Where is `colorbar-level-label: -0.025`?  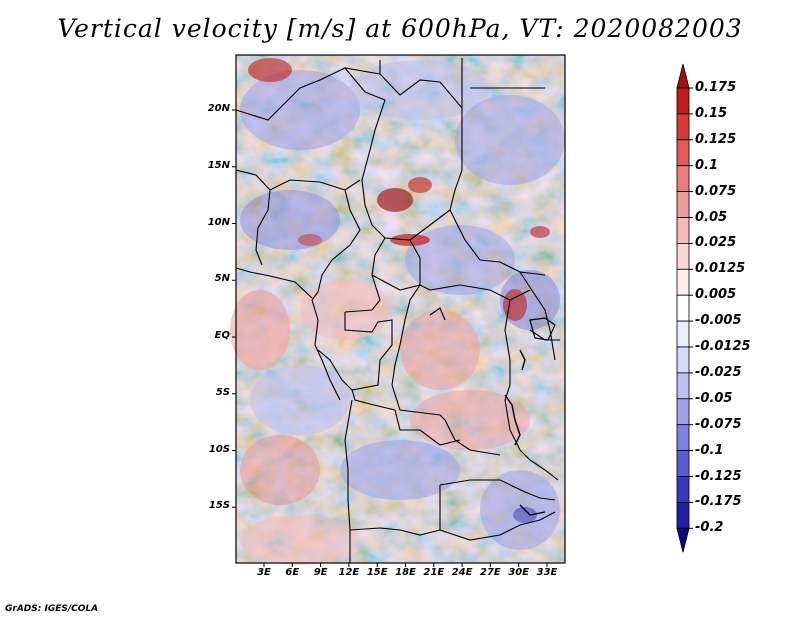 colorbar-level-label: -0.025 is located at coordinates (718, 372).